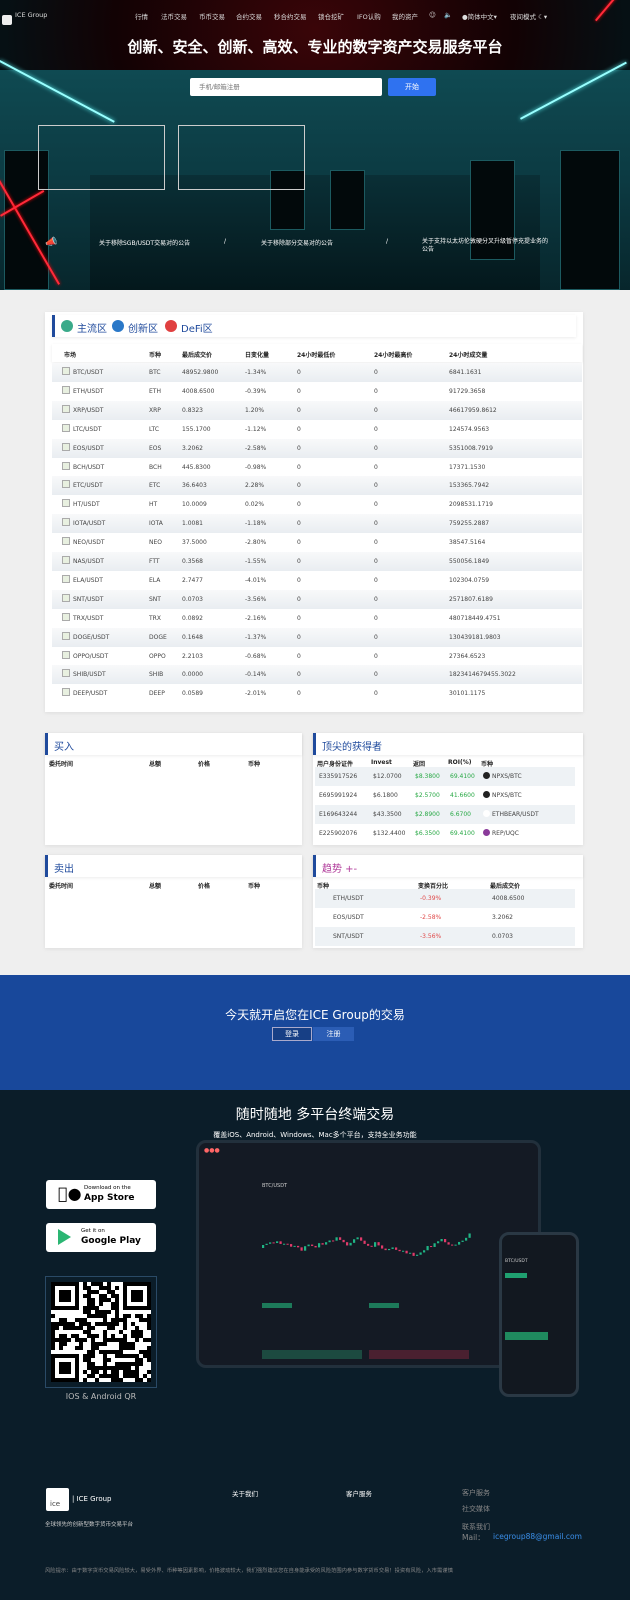 The width and height of the screenshot is (630, 1600). I want to click on market-row: ELA/USDT ELA 2.7477 -4.01% 0 0 102304.0759, so click(317, 580).